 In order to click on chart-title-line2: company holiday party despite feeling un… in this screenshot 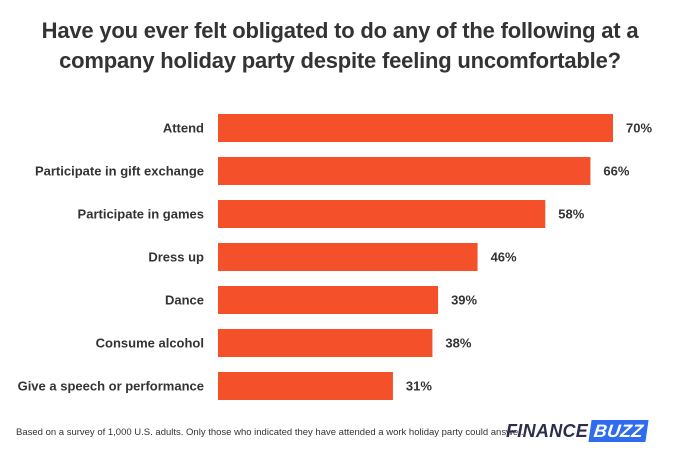, I will do `click(340, 60)`.